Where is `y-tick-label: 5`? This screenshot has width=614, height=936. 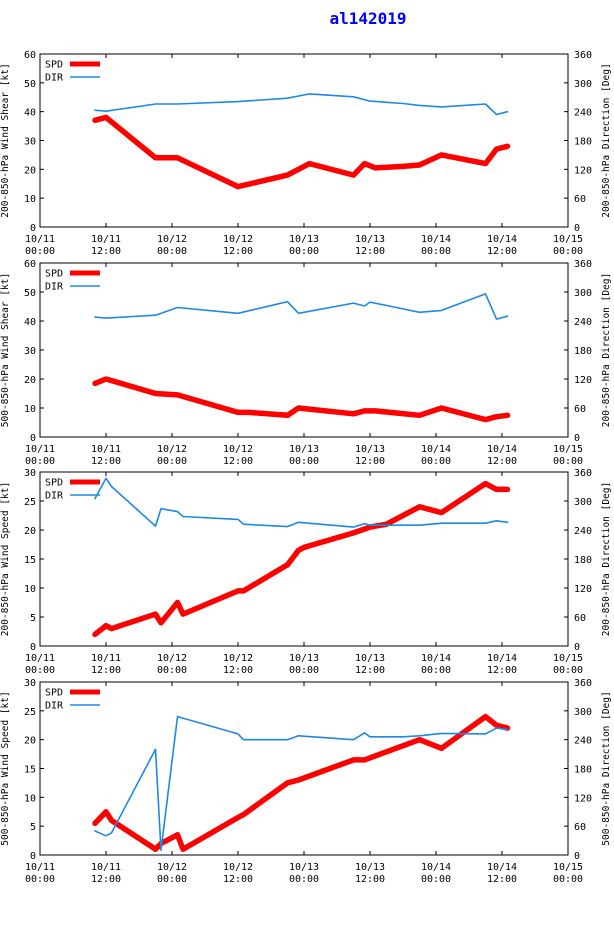
y-tick-label: 5 is located at coordinates (33, 618).